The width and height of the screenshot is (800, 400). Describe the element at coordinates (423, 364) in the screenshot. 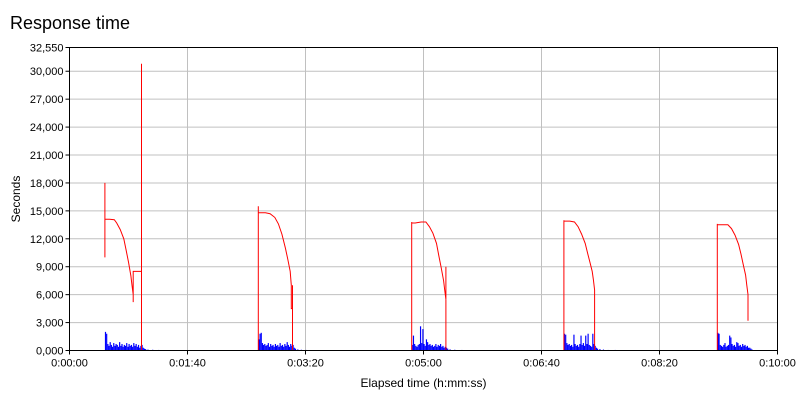

I see `x-tick-label: 0:05:00` at that location.